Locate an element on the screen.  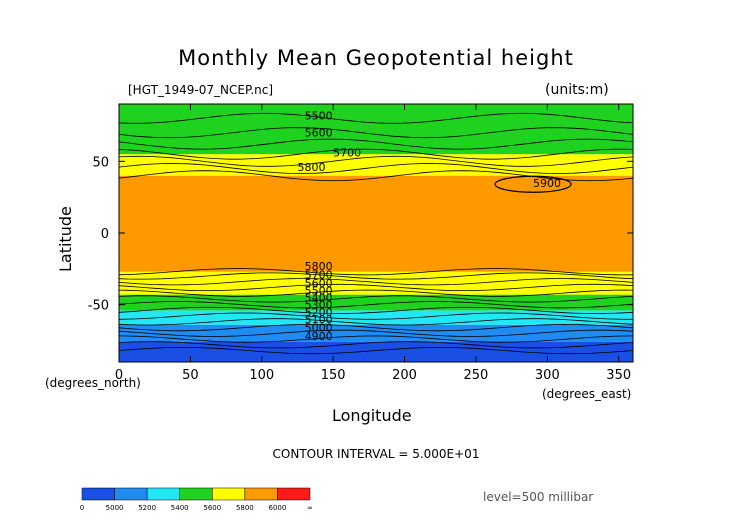
x-tick-label-4: 200 is located at coordinates (404, 375).